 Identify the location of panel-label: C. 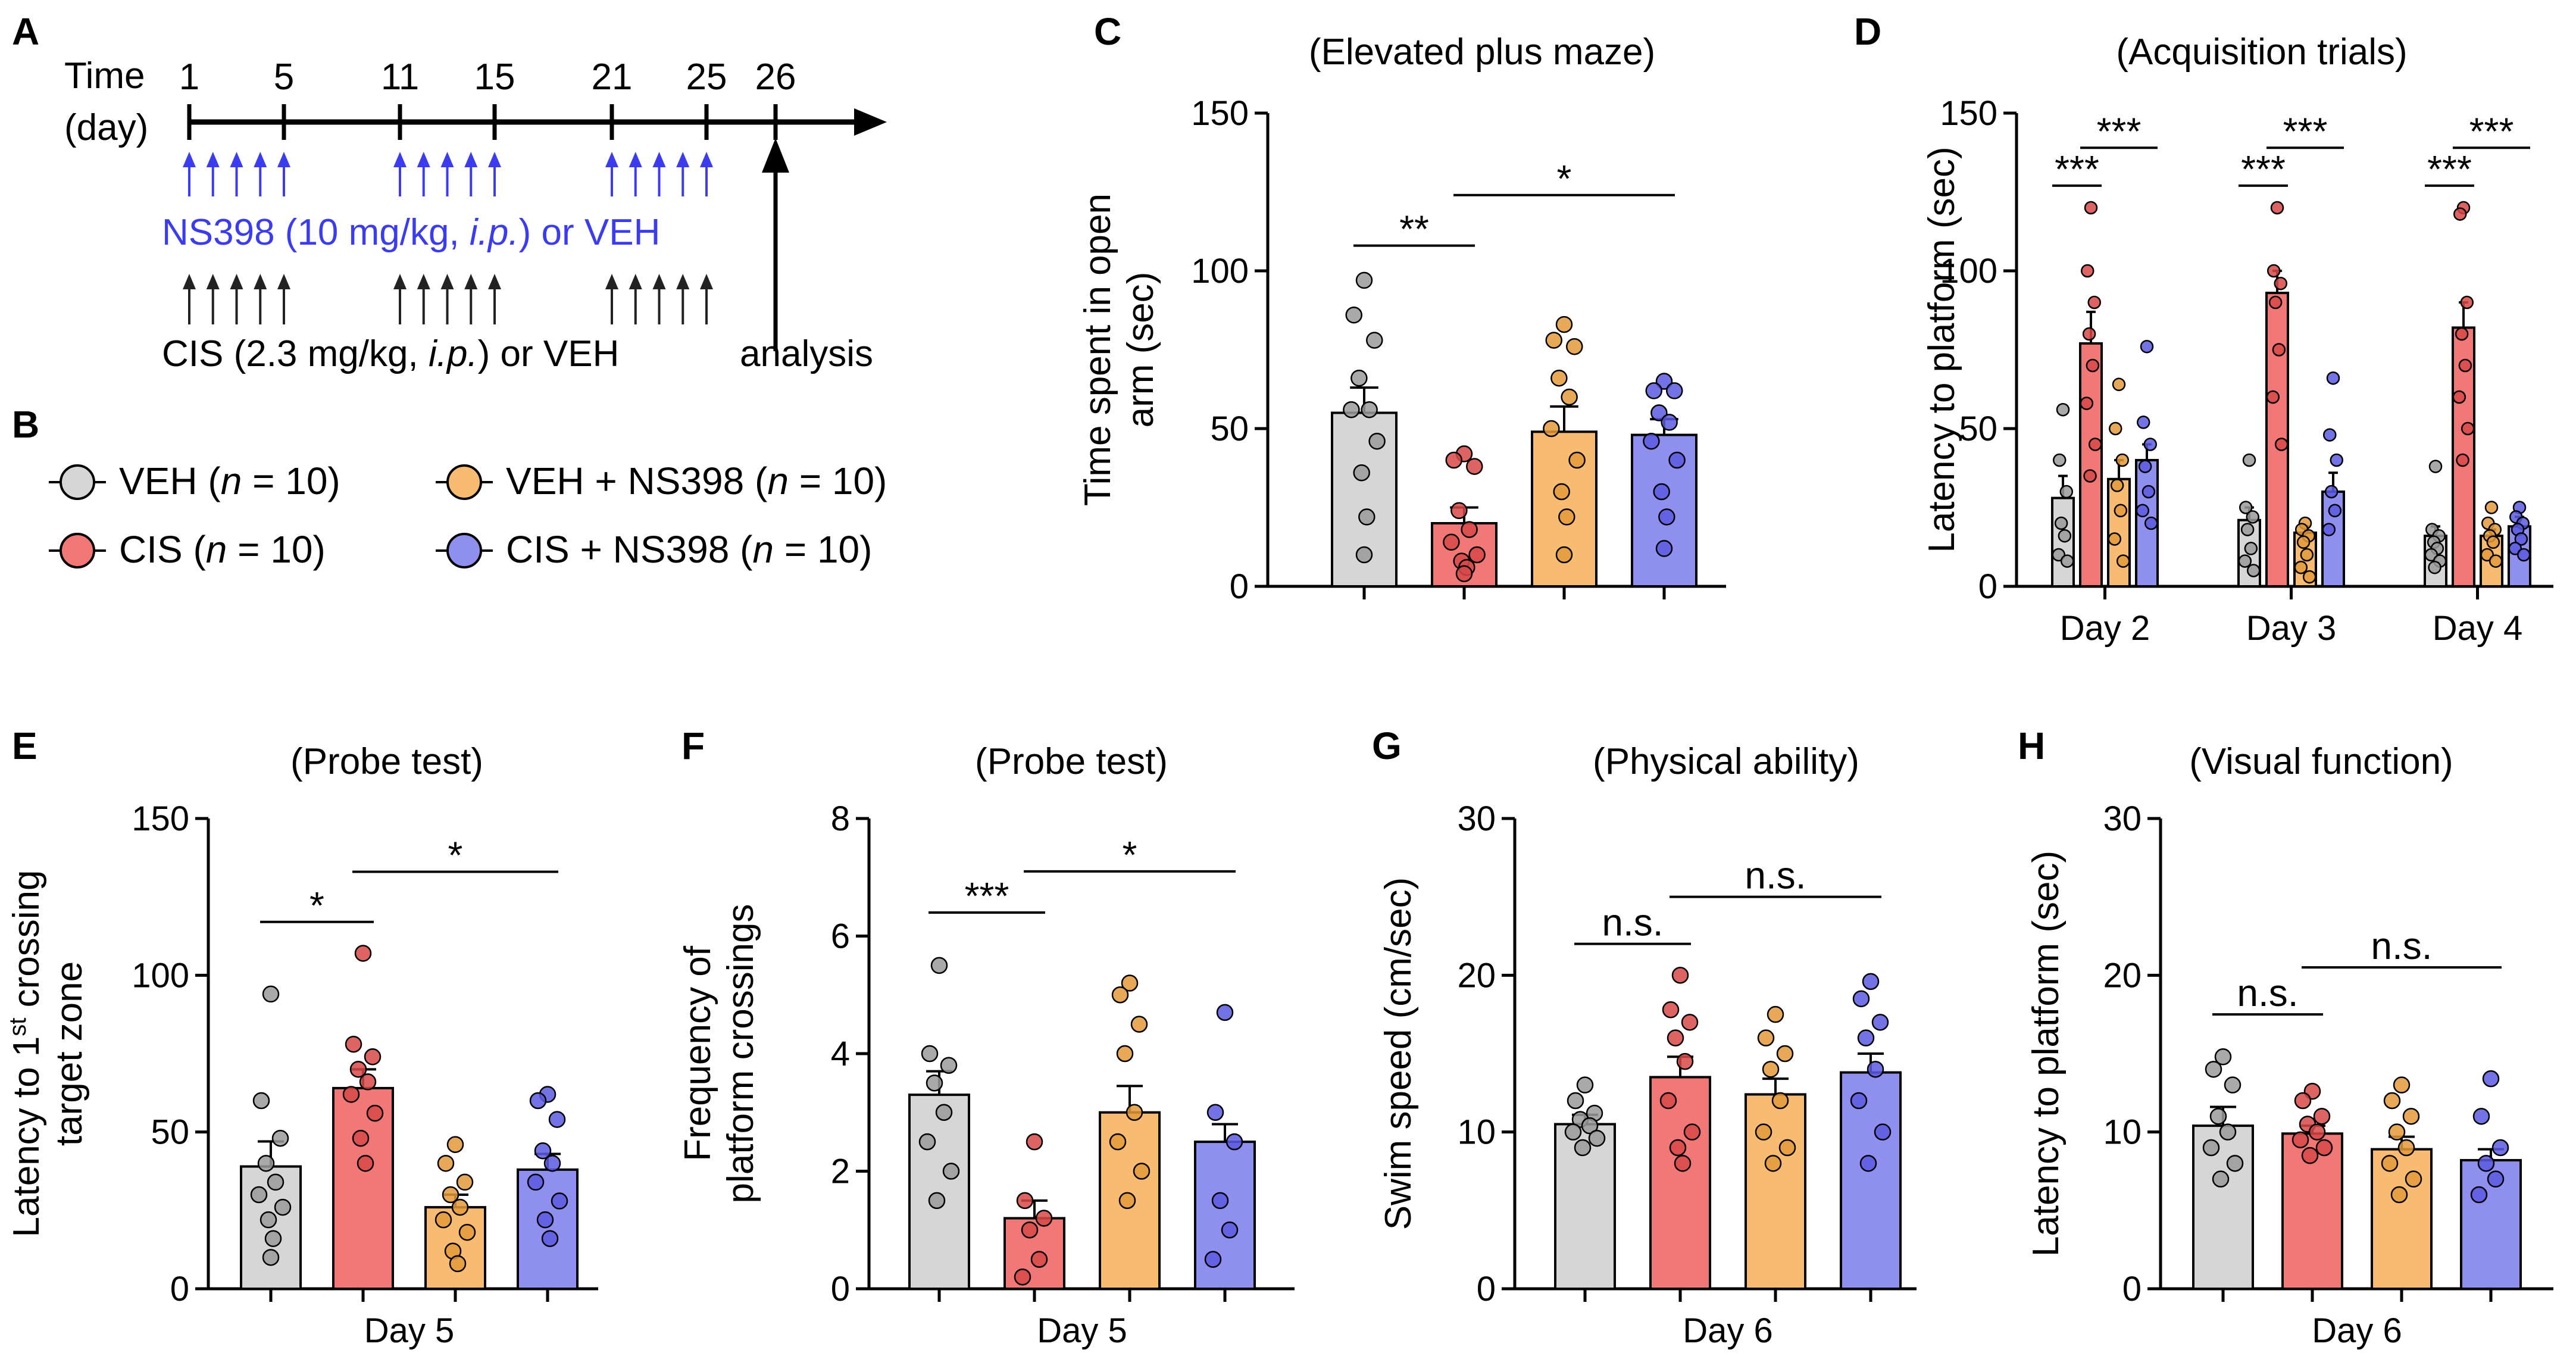
(1107, 31).